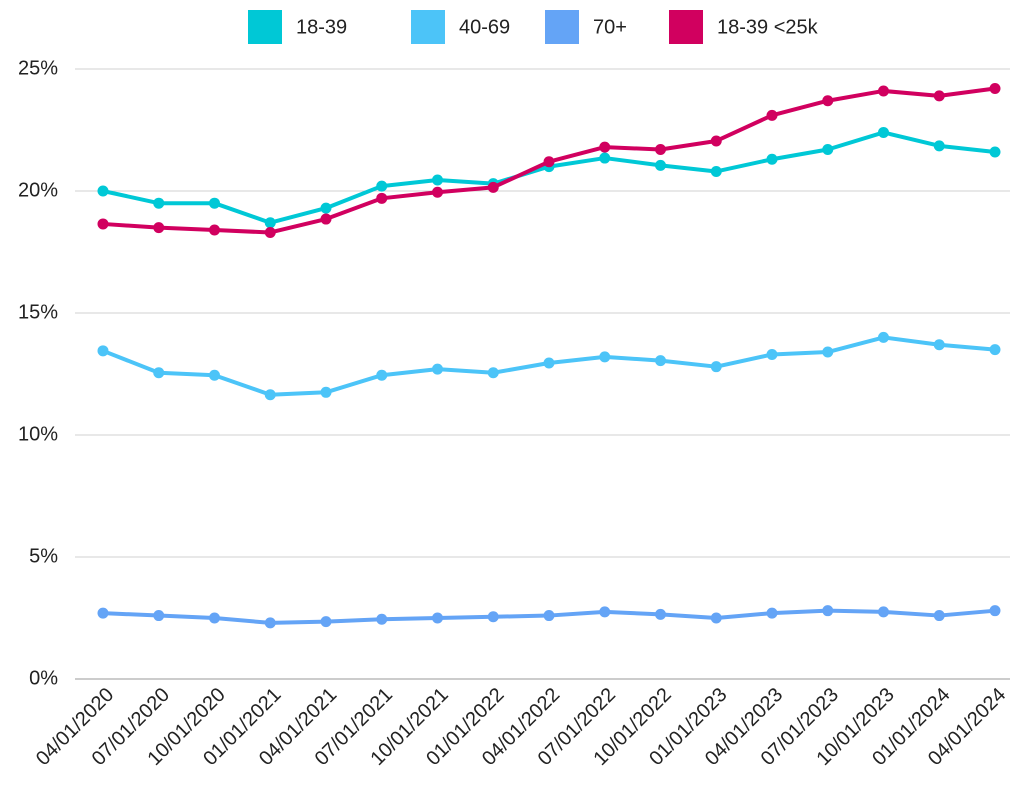 The height and width of the screenshot is (802, 1013). What do you see at coordinates (43, 678) in the screenshot?
I see `y-tick-label: 0%` at bounding box center [43, 678].